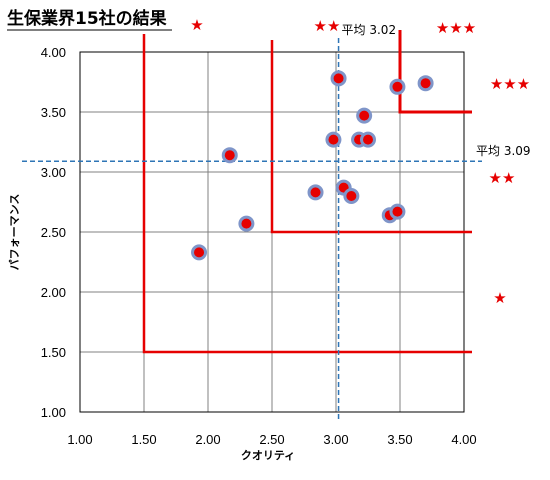  I want to click on x-tick-label: 4.00, so click(463, 439).